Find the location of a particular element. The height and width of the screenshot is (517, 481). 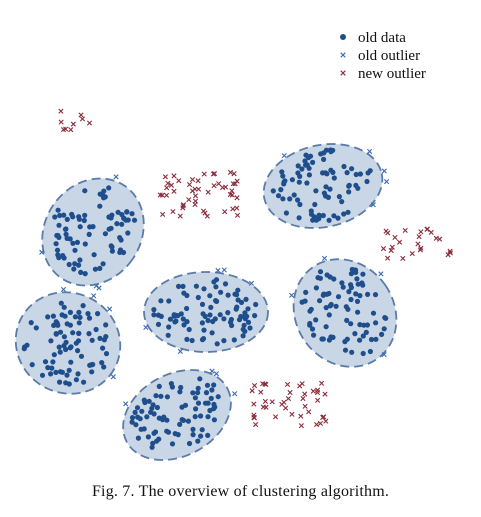

legend-new-outlier-marker is located at coordinates (343, 73).